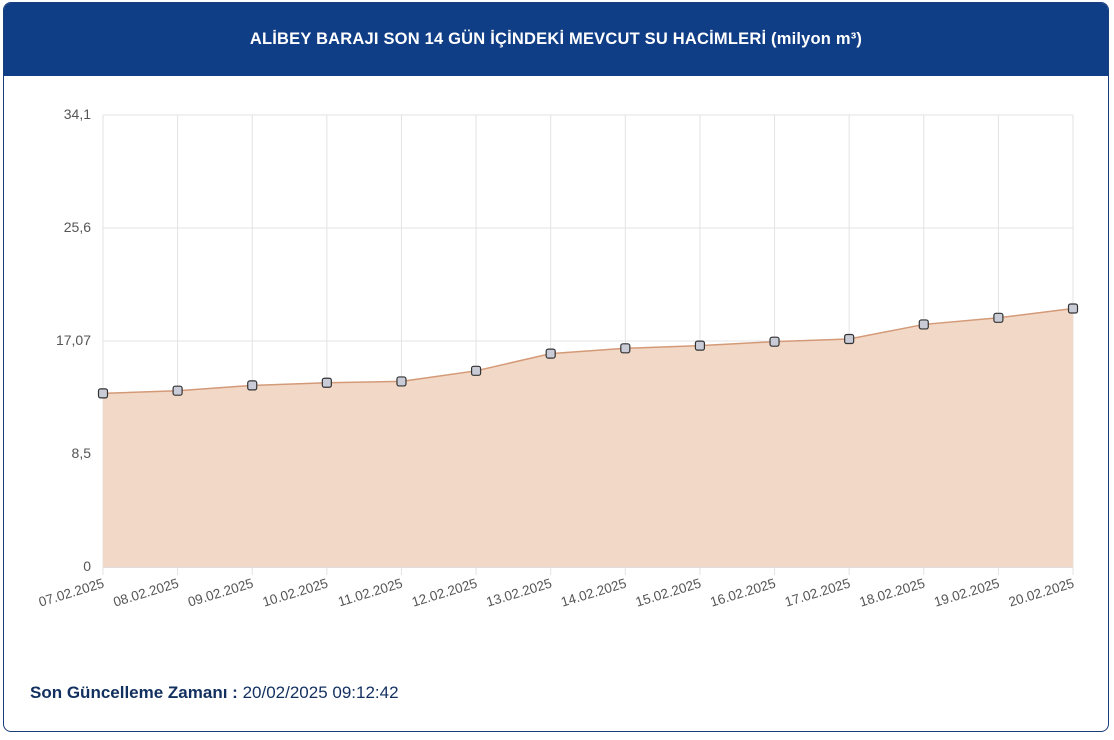  I want to click on x-tick-label: 20.02.2025, so click(1041, 593).